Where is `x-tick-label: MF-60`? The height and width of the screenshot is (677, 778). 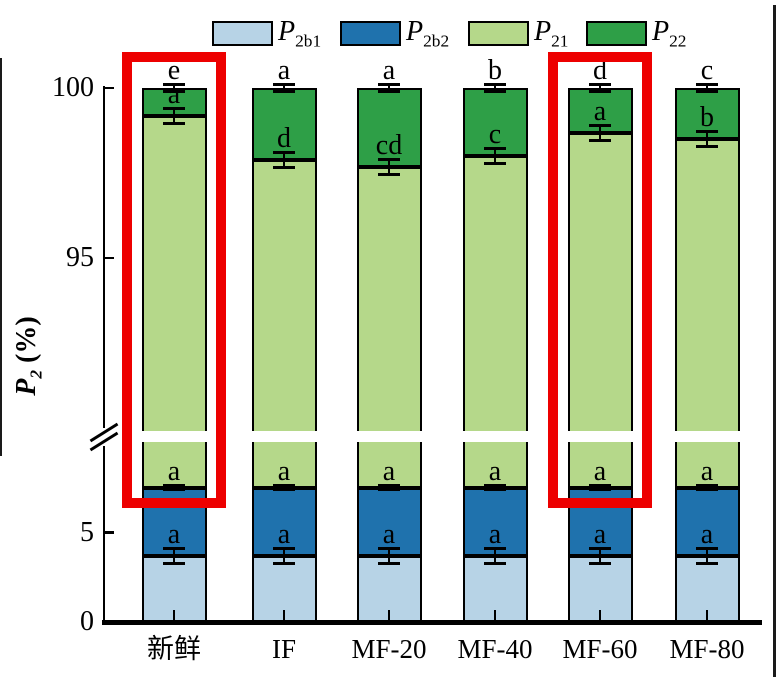 x-tick-label: MF-60 is located at coordinates (600, 649).